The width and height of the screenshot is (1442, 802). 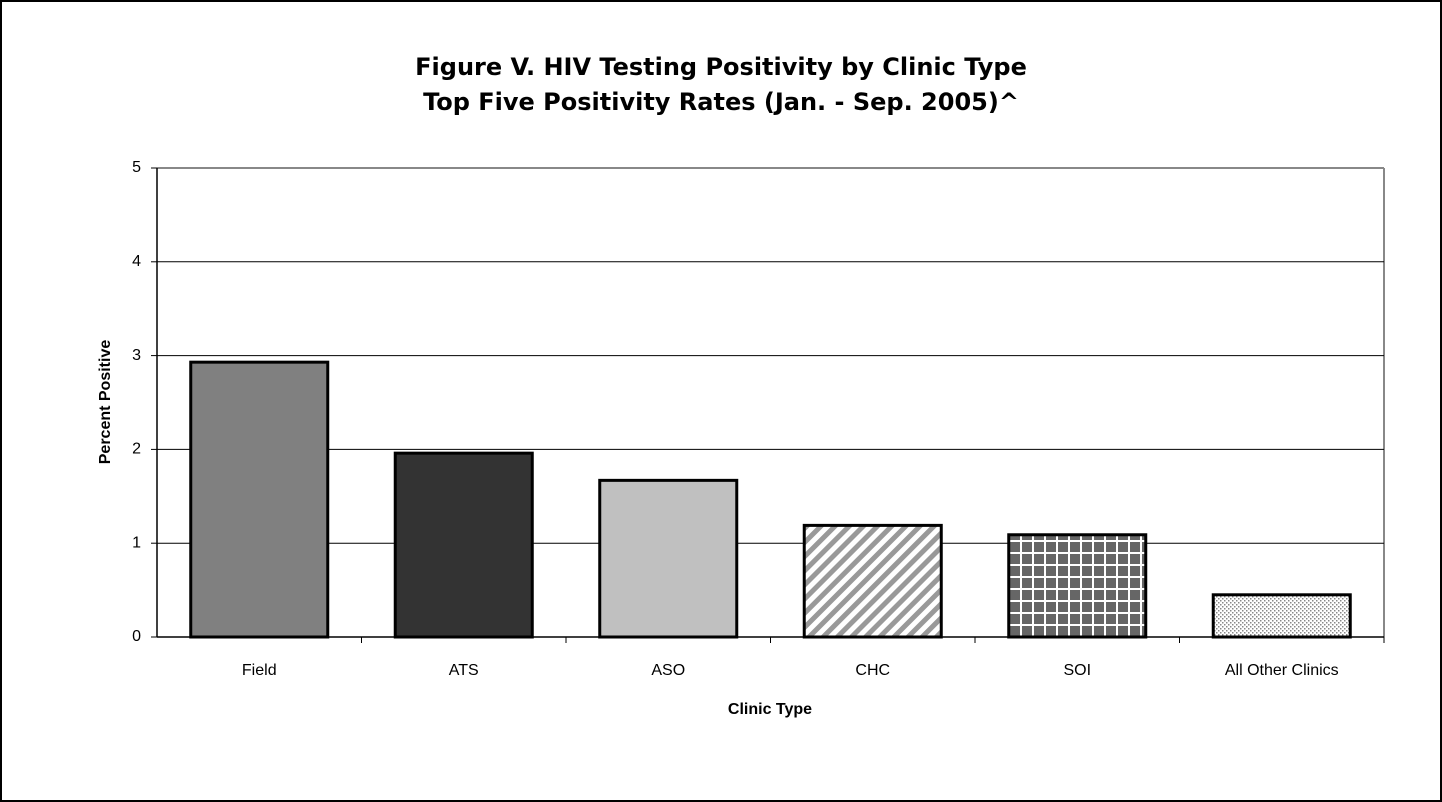 What do you see at coordinates (464, 670) in the screenshot?
I see `x-tick-label: ATS` at bounding box center [464, 670].